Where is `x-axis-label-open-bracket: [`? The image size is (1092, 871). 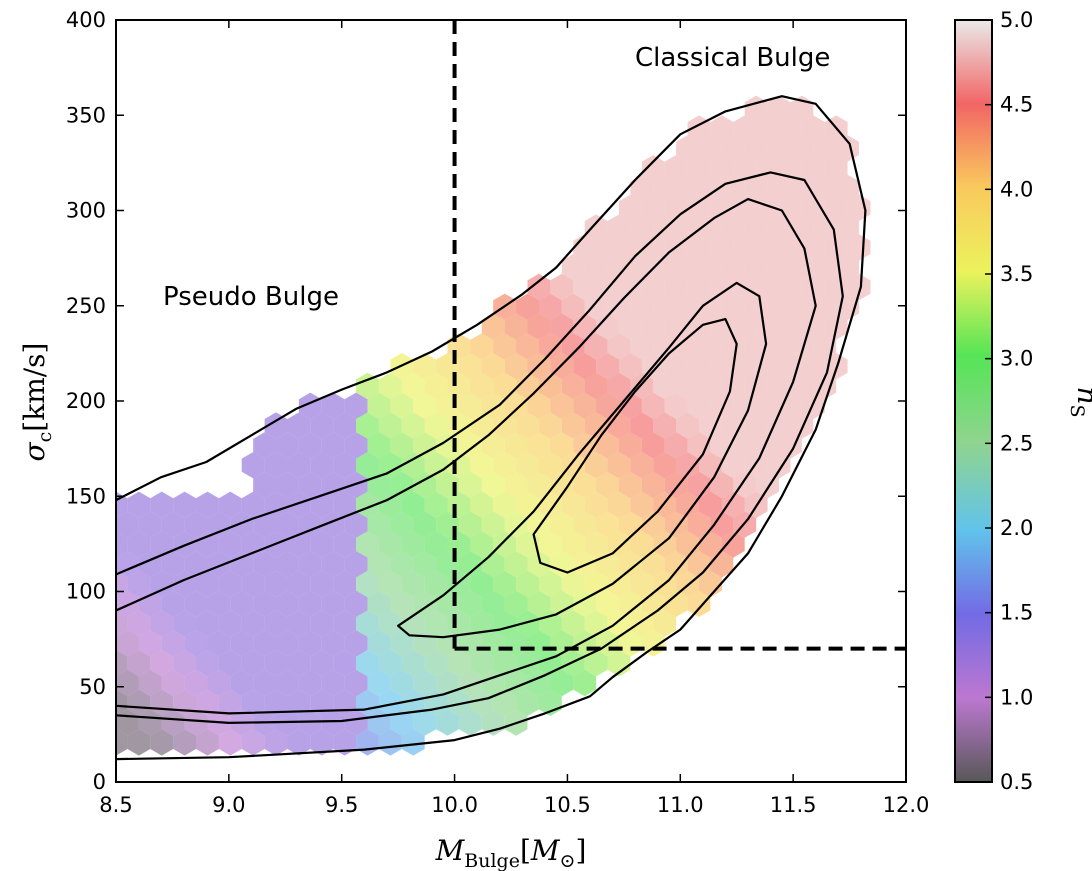 x-axis-label-open-bracket: [ is located at coordinates (525, 850).